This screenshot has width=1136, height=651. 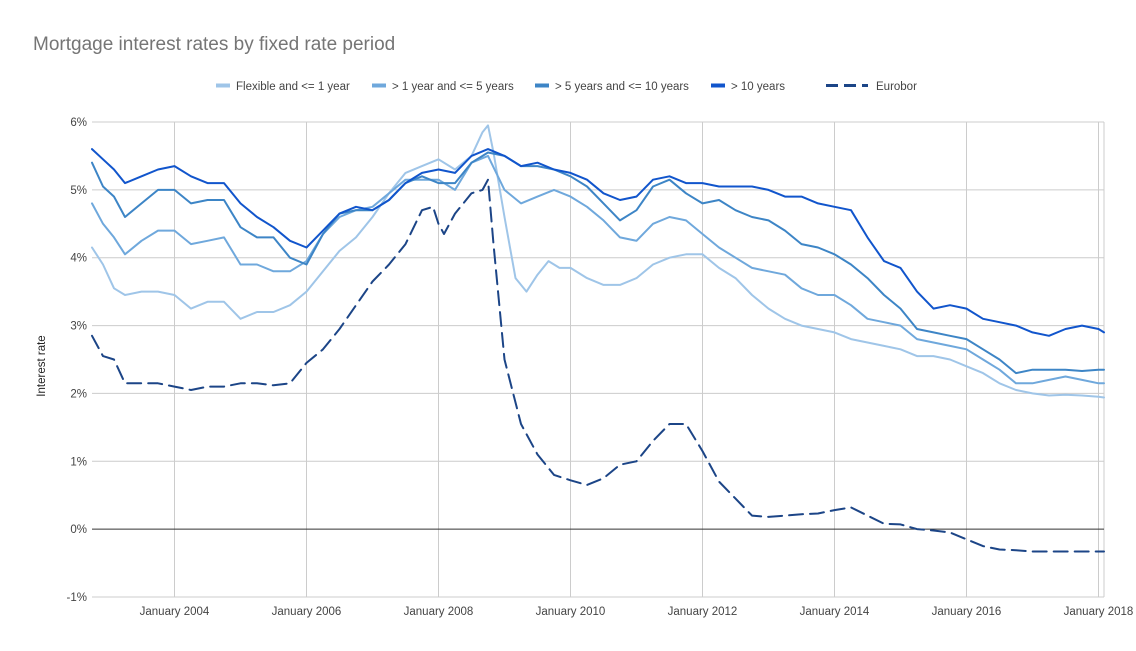 I want to click on x-tick-label: January 2006, so click(x=307, y=612).